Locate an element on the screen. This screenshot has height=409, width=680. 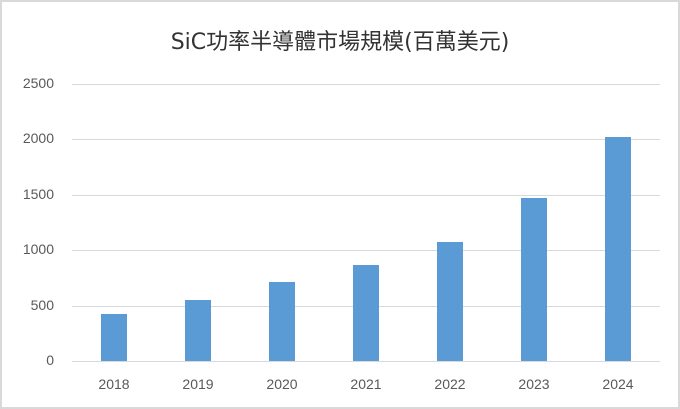
x-tick-label: 2019 is located at coordinates (198, 384).